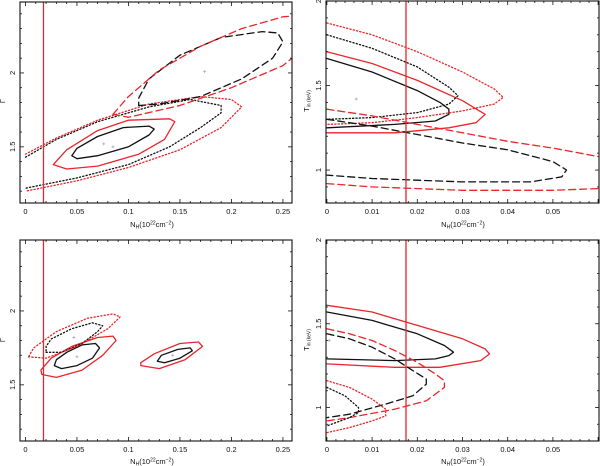 This screenshot has width=600, height=466. What do you see at coordinates (3, 101) in the screenshot?
I see `y-axis-label-top-left: Γ` at bounding box center [3, 101].